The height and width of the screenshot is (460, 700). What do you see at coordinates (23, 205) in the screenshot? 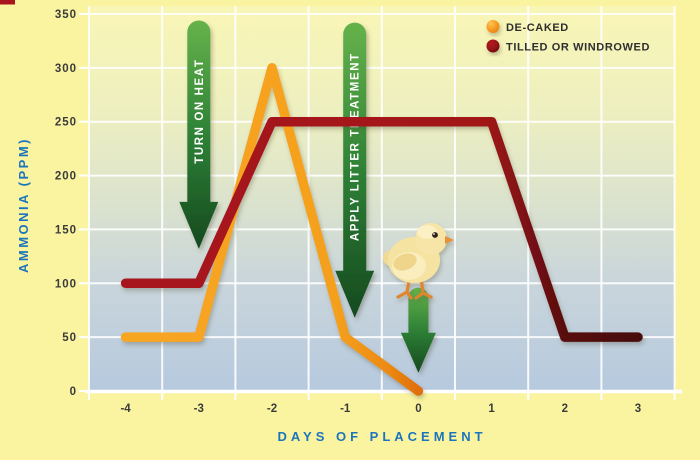
I see `y-axis-title: AMMONIA (PPM)` at bounding box center [23, 205].